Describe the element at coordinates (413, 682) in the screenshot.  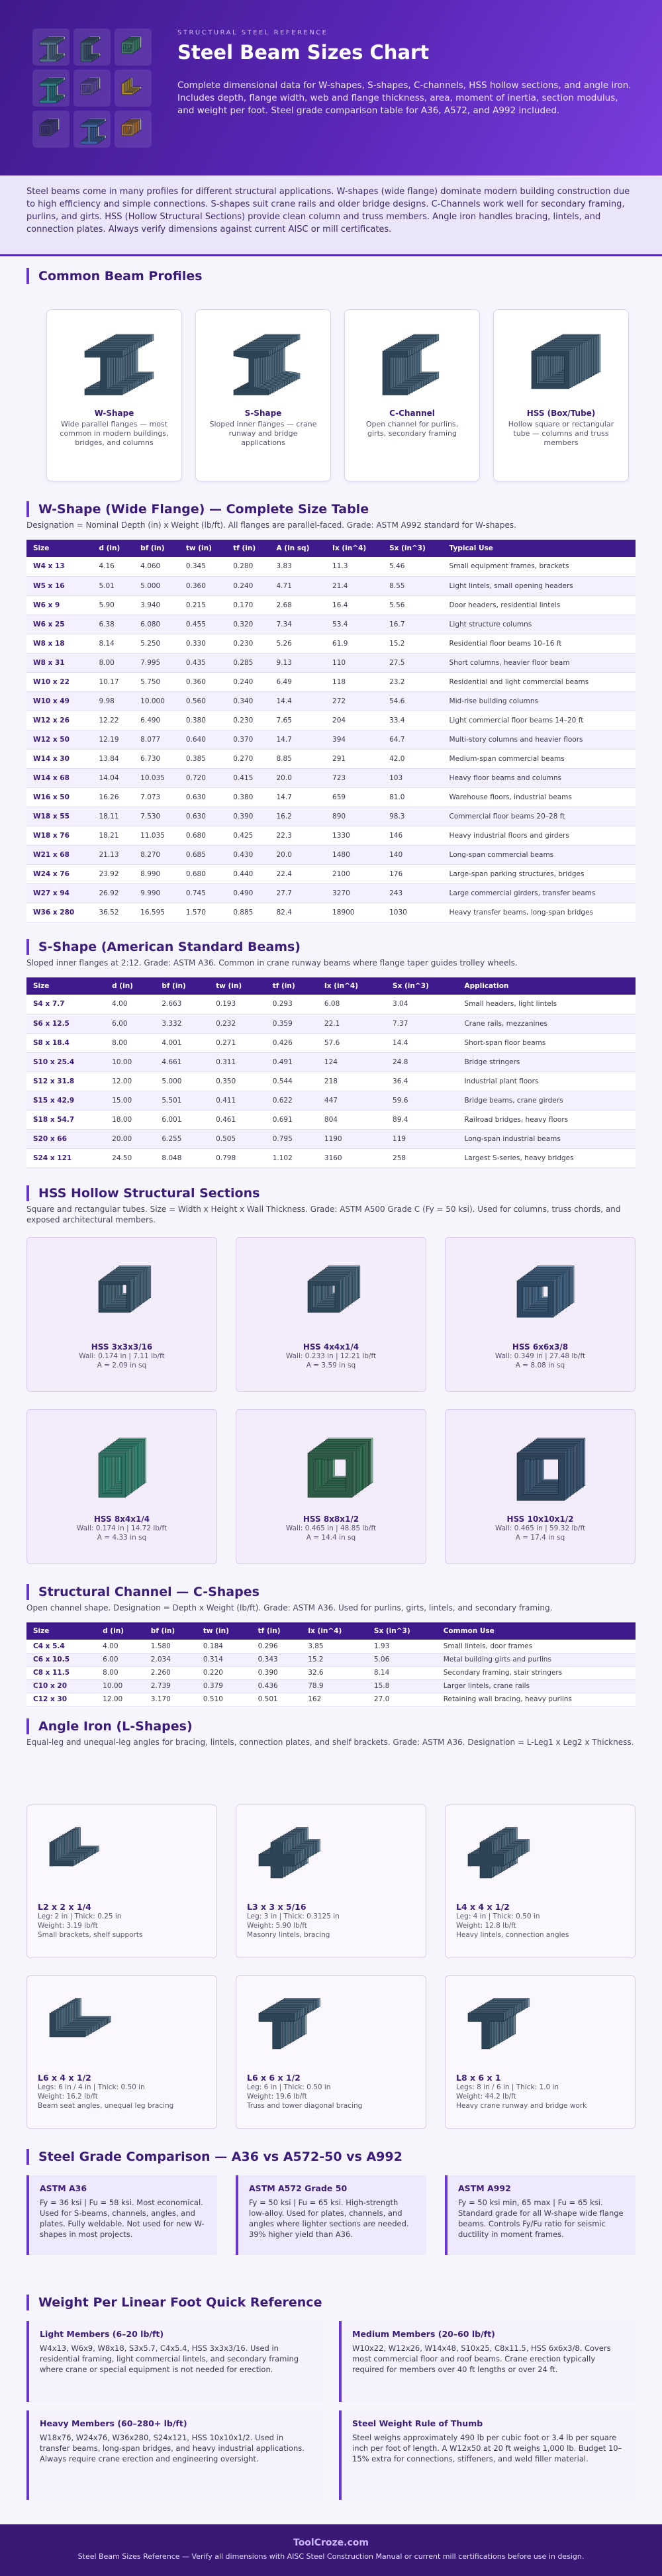
I see `table-cell: 23.2` at that location.